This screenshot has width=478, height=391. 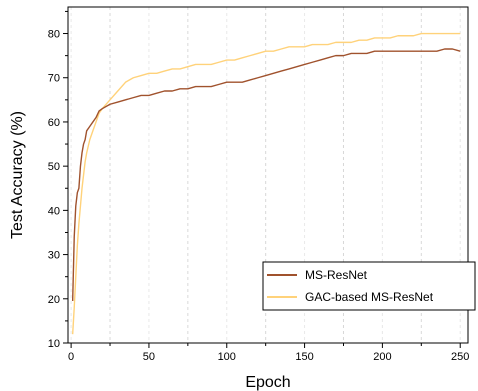 What do you see at coordinates (54, 167) in the screenshot?
I see `y-tick-label: 50` at bounding box center [54, 167].